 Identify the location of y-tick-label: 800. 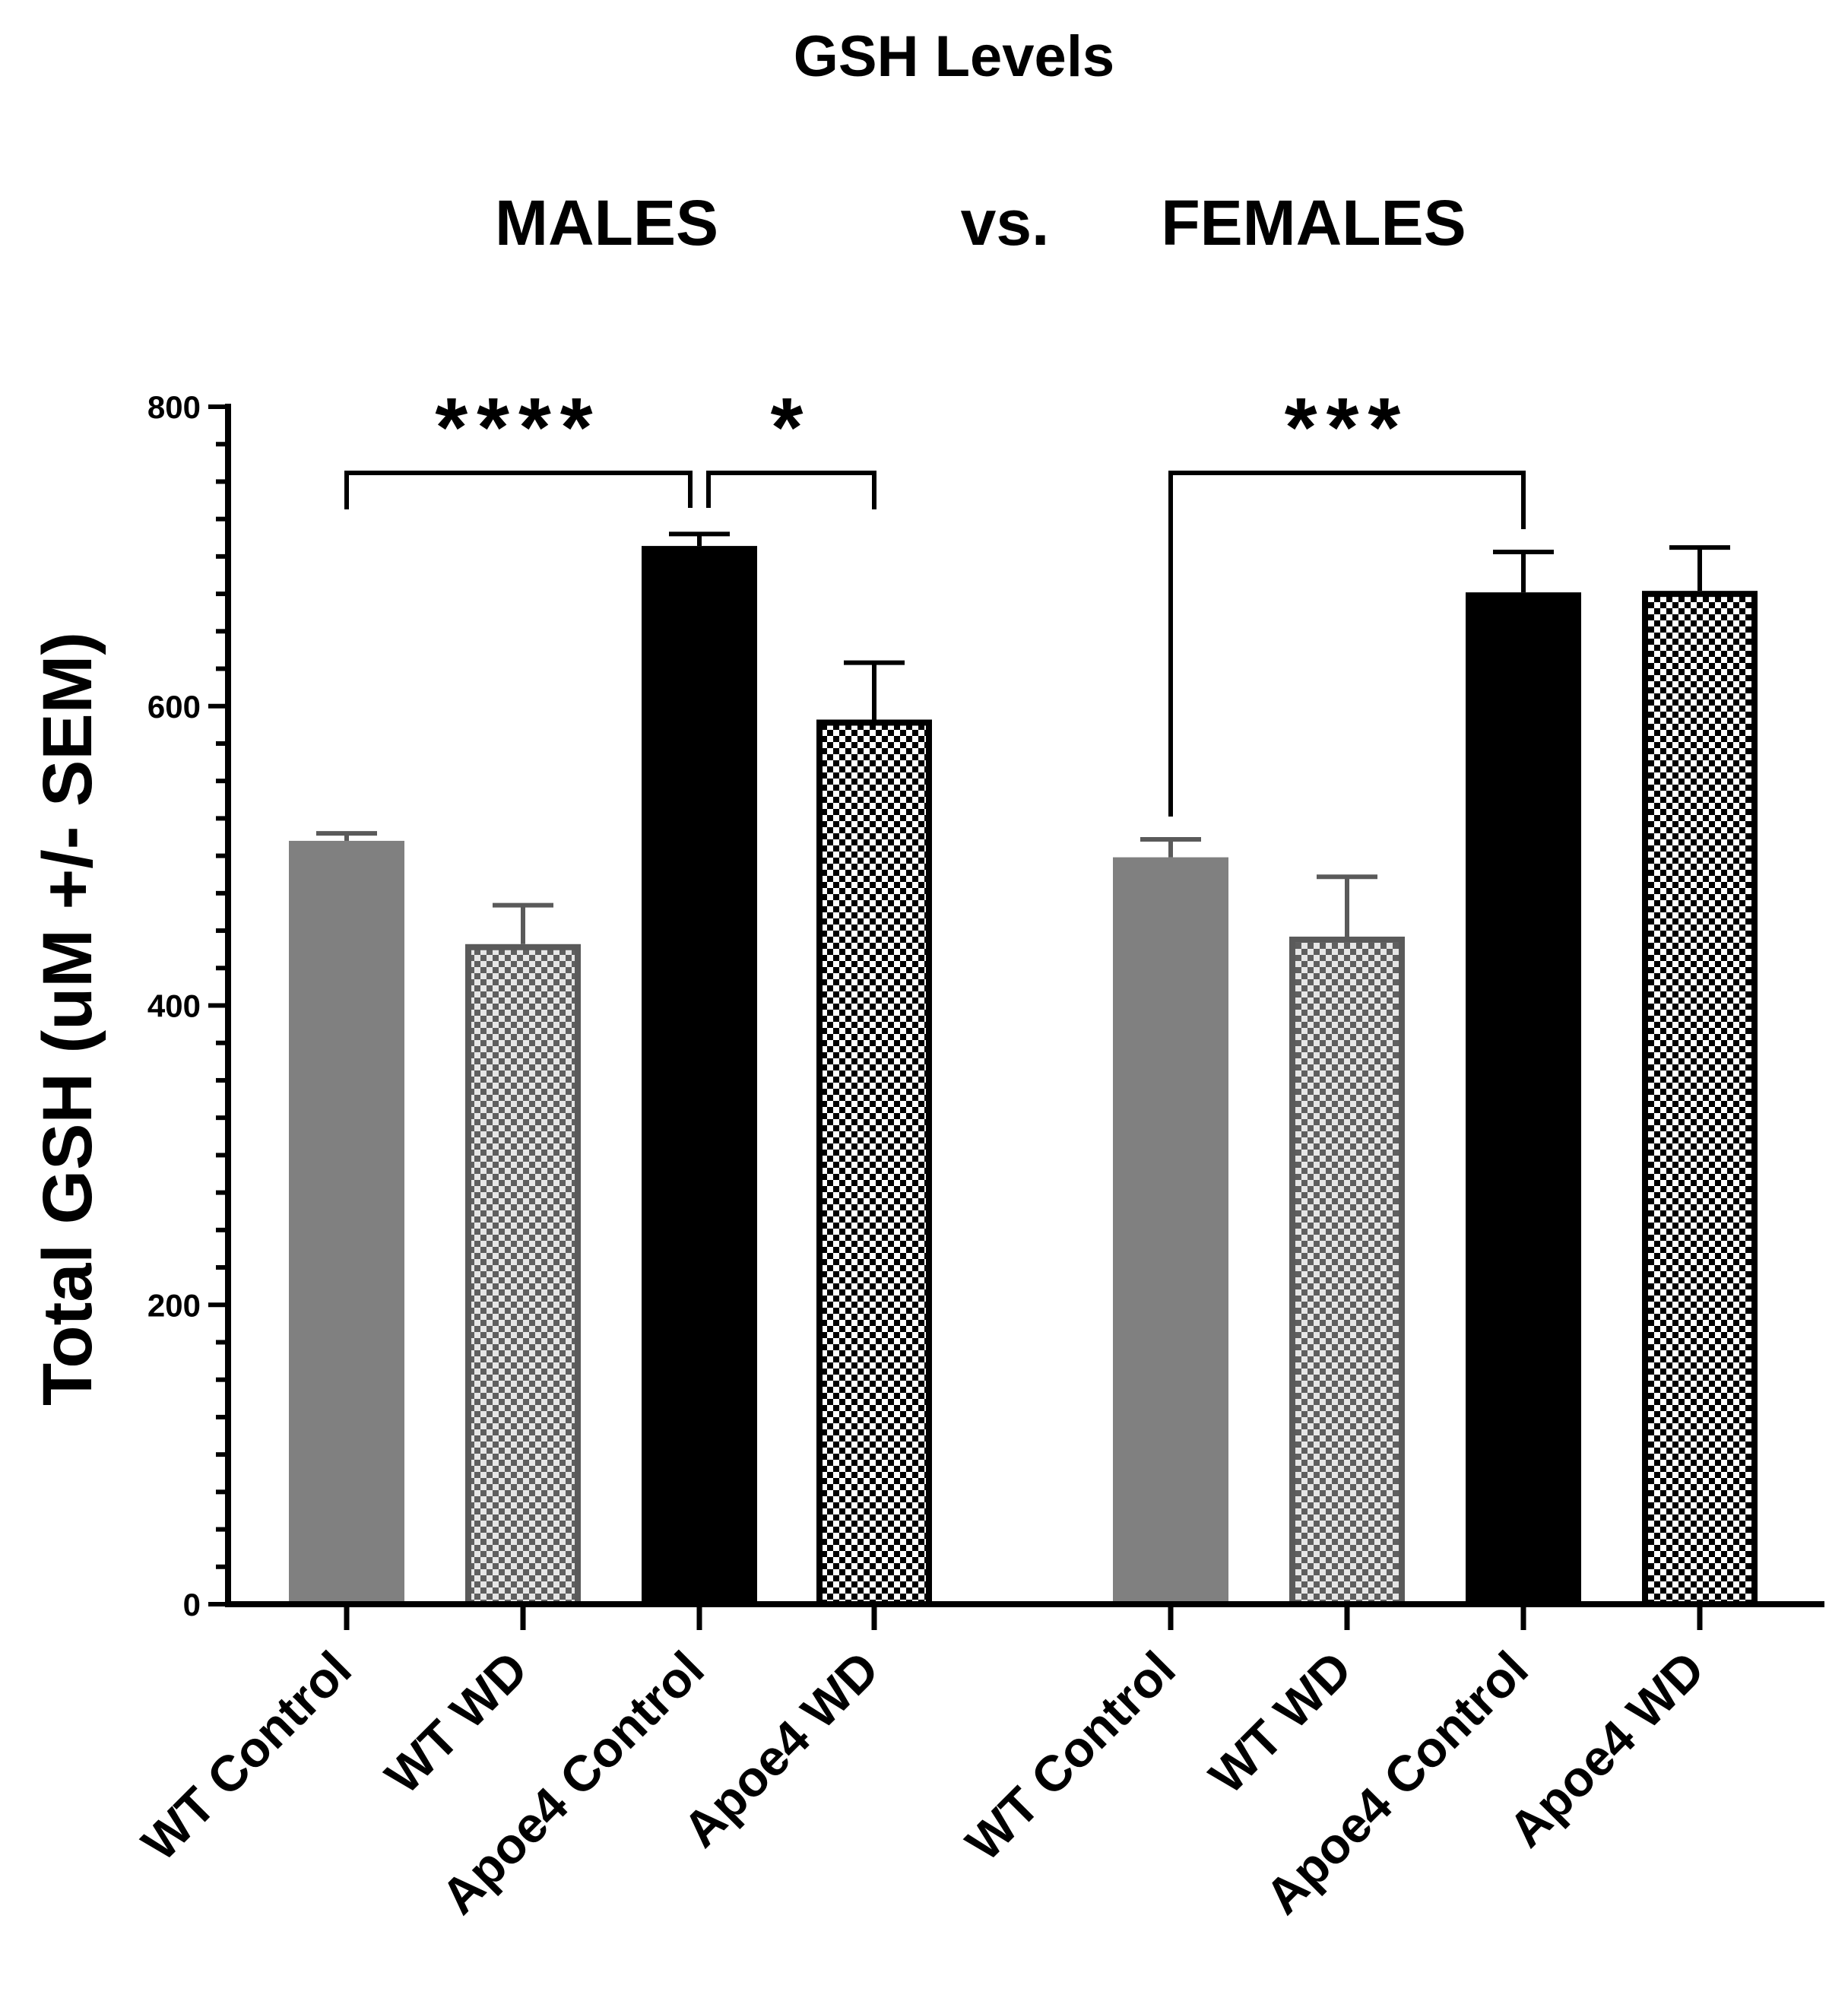
(174, 407).